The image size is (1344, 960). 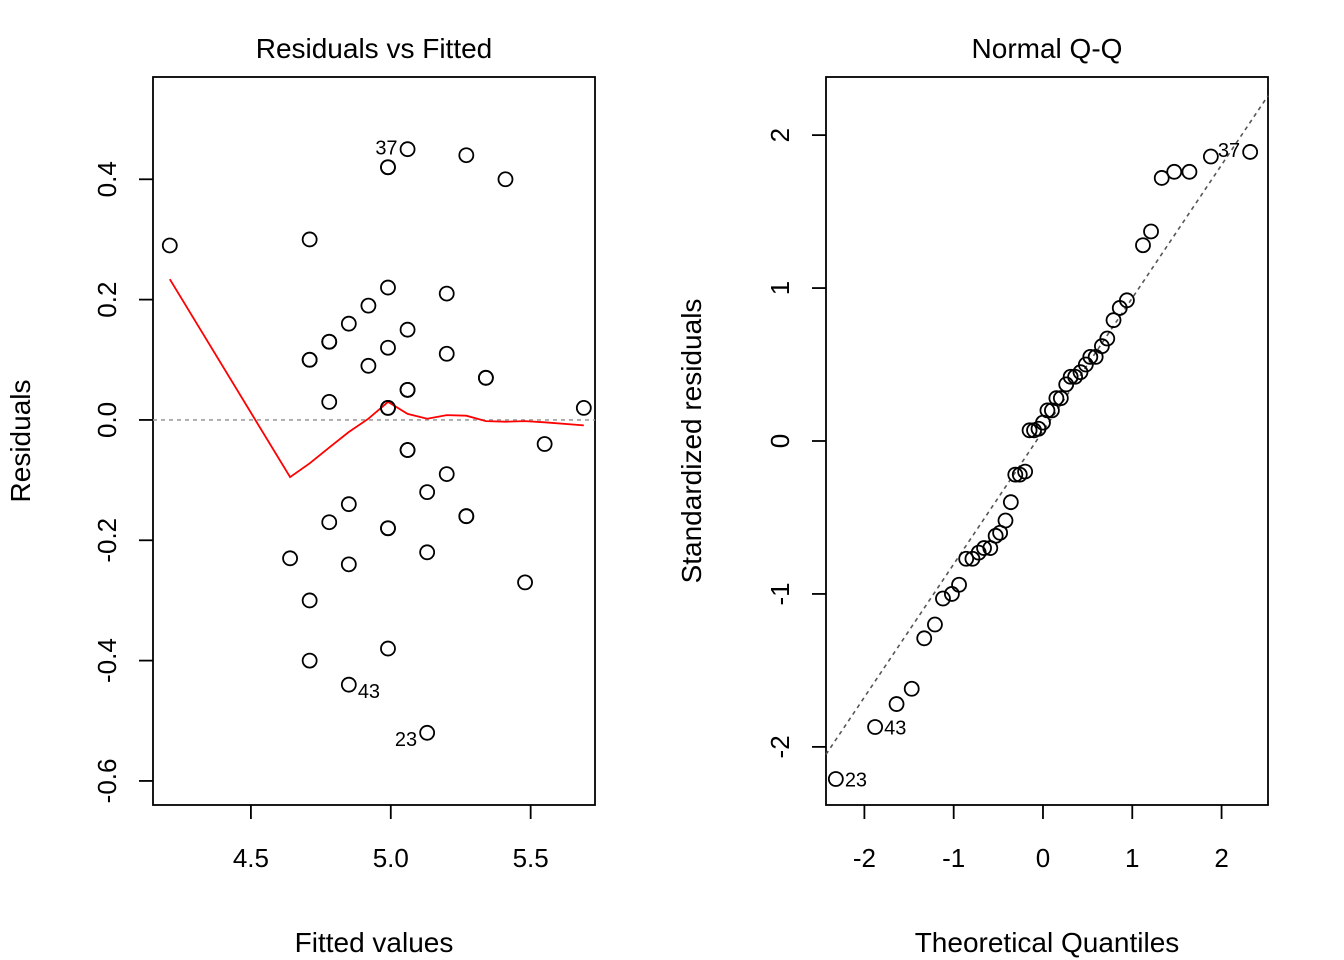 I want to click on x-tick-label: 1, so click(x=1132, y=858).